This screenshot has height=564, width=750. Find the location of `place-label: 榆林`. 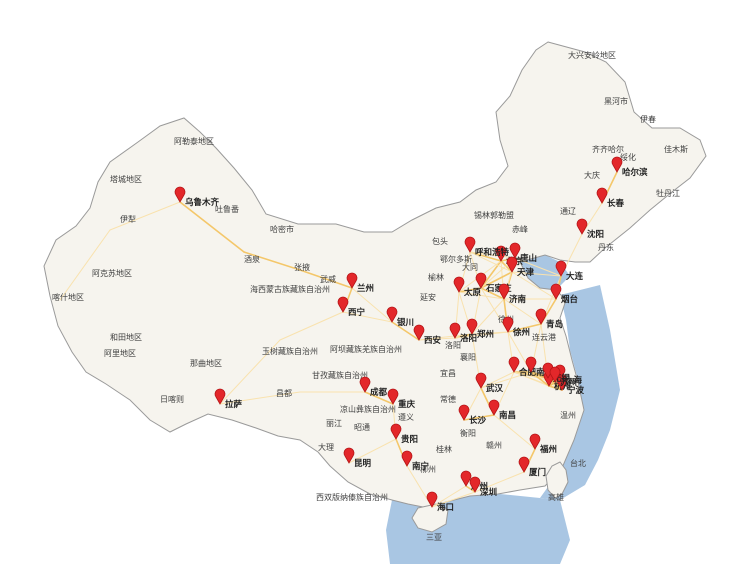

place-label: 榆林 is located at coordinates (436, 277).